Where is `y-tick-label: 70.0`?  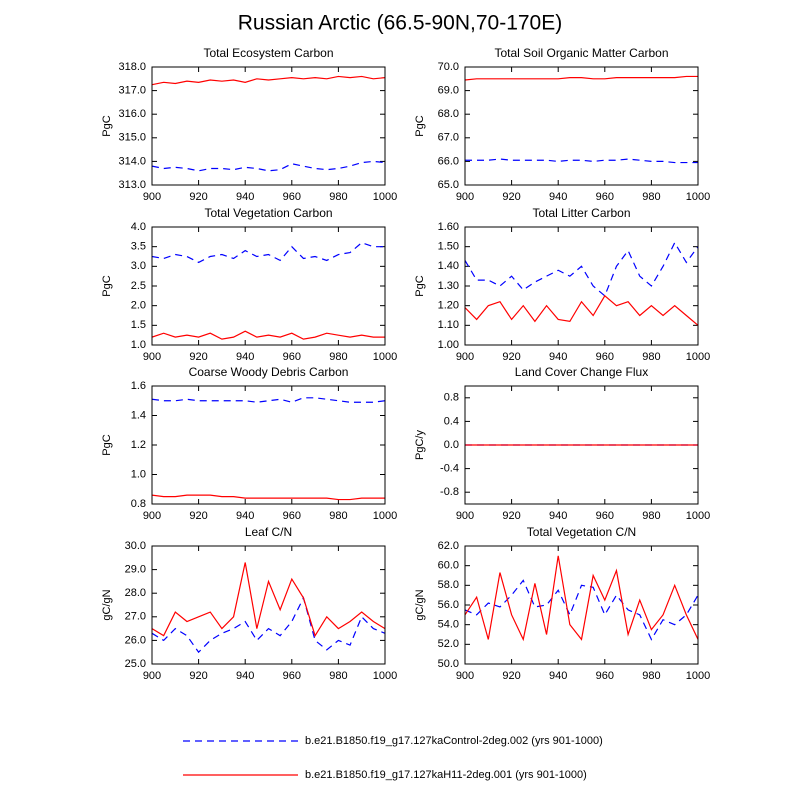
y-tick-label: 70.0 is located at coordinates (448, 67).